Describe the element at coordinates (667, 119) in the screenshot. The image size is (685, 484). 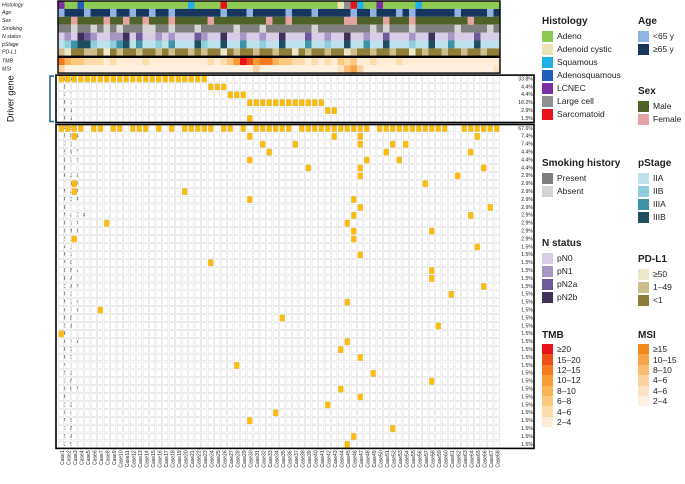
I see `legend-label: Female` at that location.